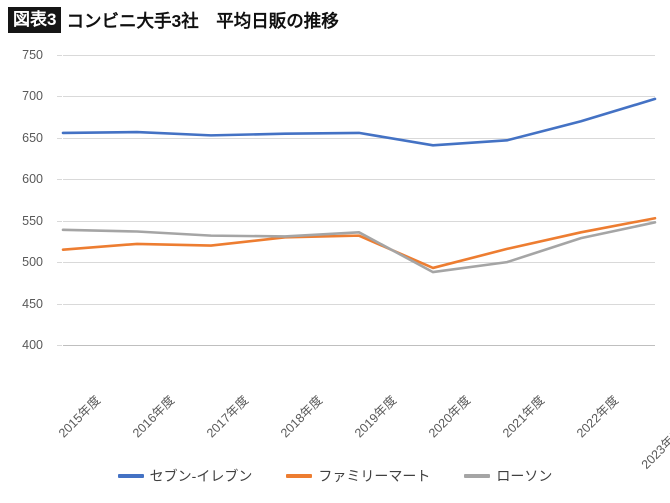  What do you see at coordinates (301, 417) in the screenshot?
I see `x-axis-tick-label: 2018年度` at bounding box center [301, 417].